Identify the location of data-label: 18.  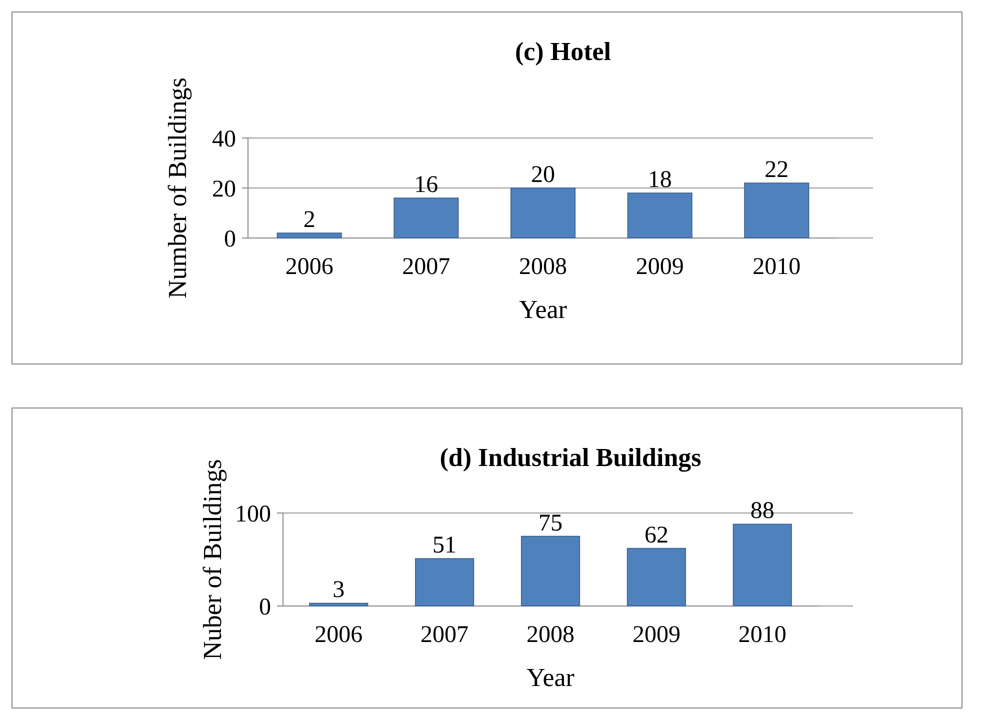
(660, 180).